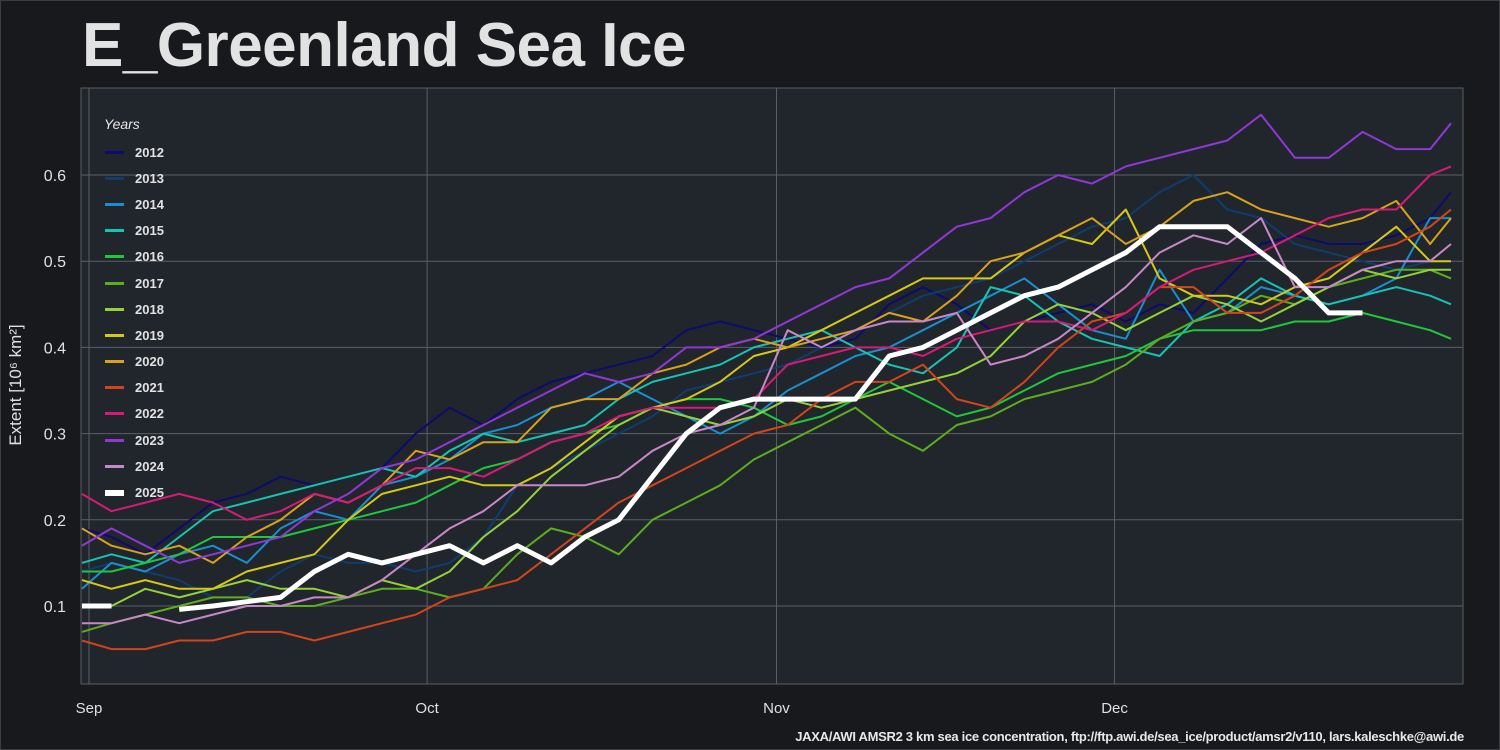 The width and height of the screenshot is (1500, 750). What do you see at coordinates (55, 176) in the screenshot?
I see `y-tick-label: 0.6` at bounding box center [55, 176].